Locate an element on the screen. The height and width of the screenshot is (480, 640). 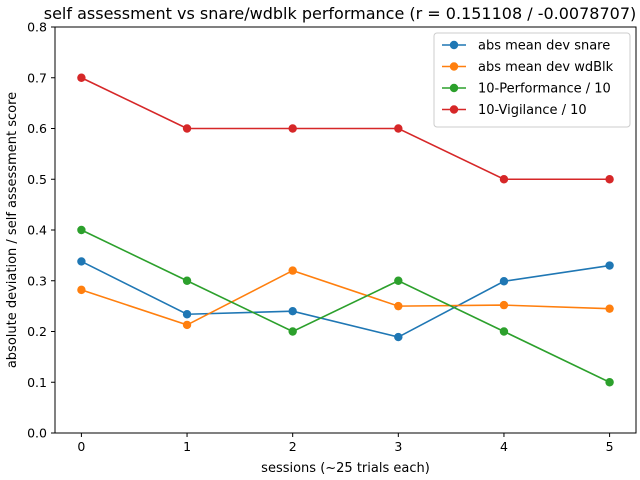
x-tick-label: 1 is located at coordinates (187, 446).